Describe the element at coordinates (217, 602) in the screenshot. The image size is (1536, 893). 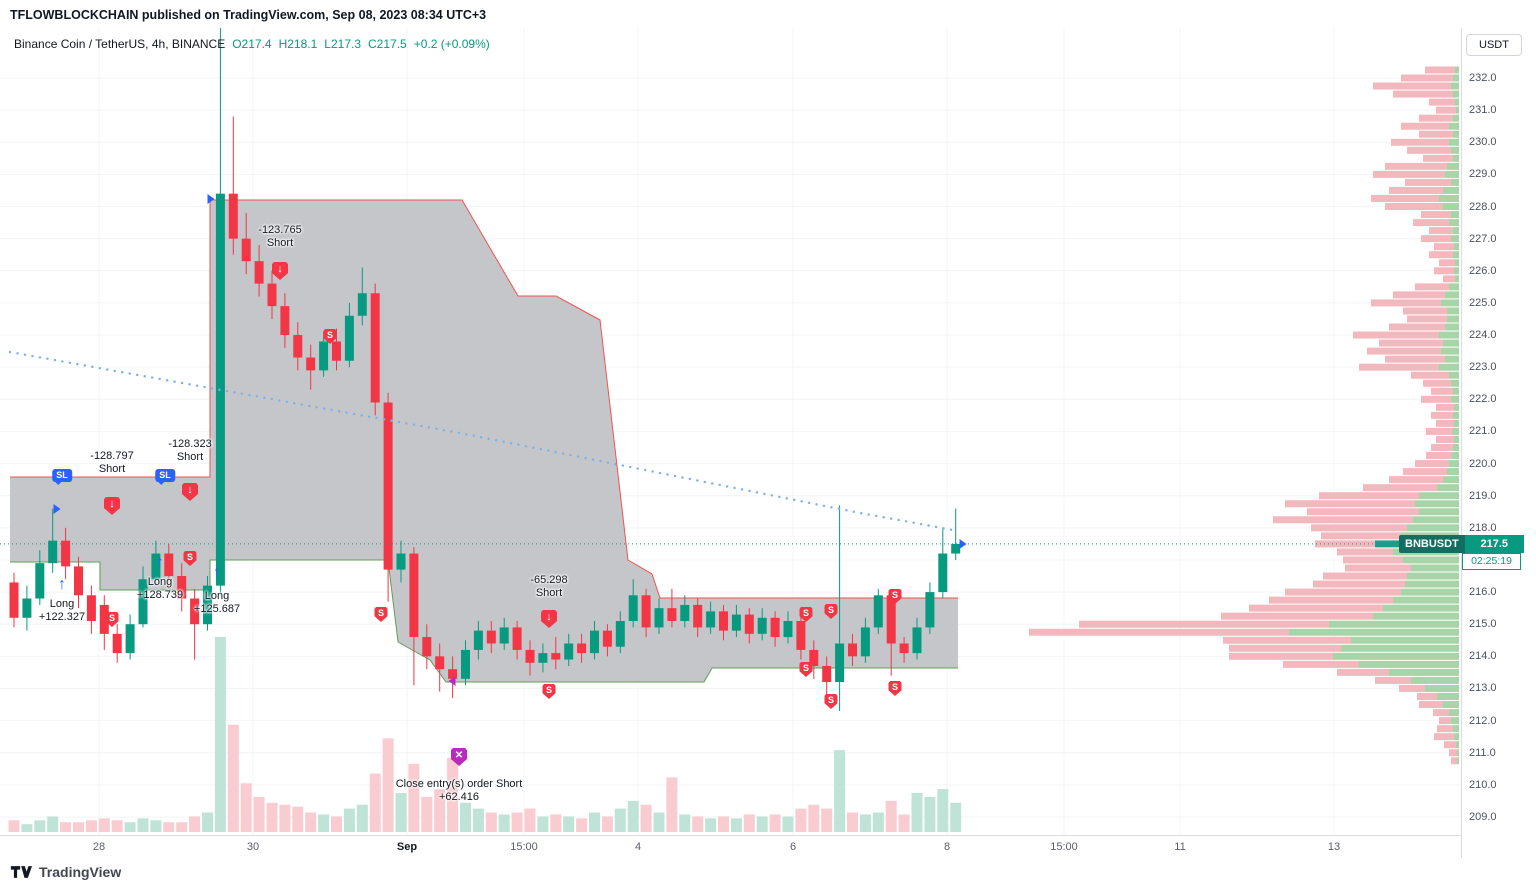
I see `long-trade-label: Long +125.687` at that location.